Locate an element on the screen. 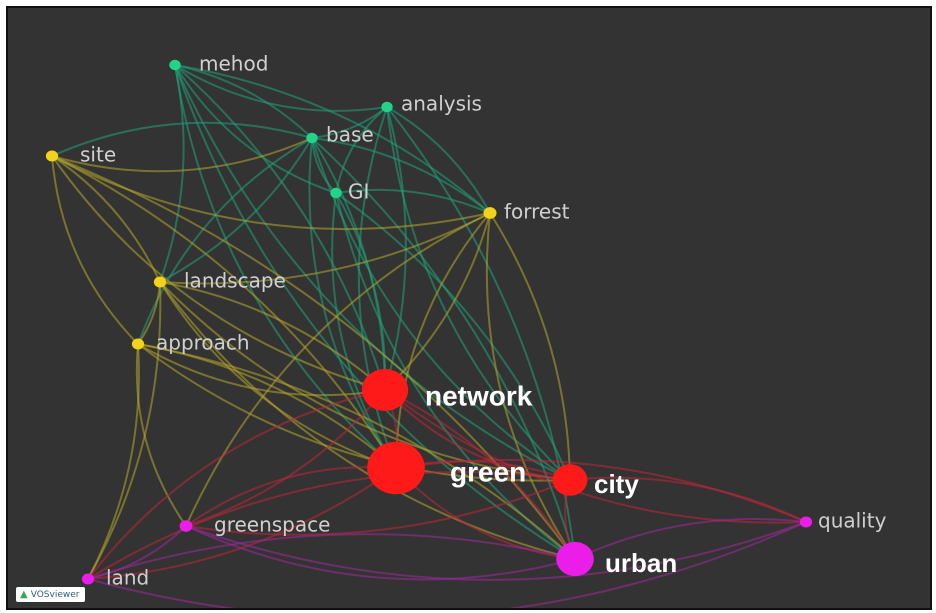  link-GI-forrest is located at coordinates (413, 201).